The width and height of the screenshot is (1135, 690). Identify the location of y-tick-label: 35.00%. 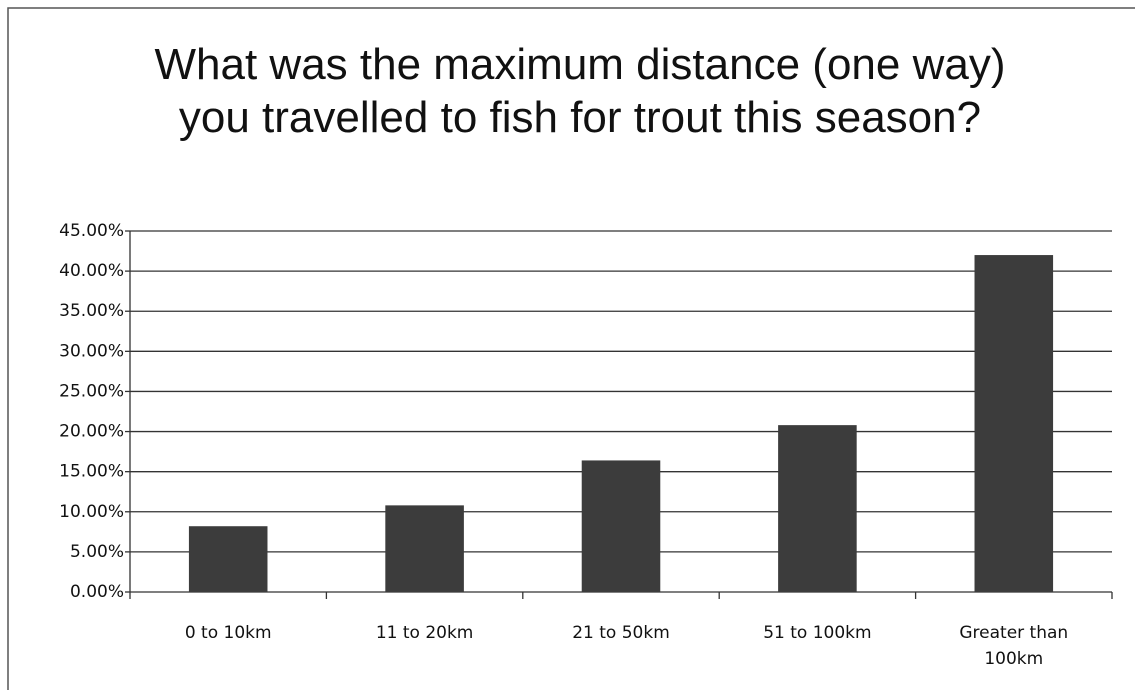
(91, 311).